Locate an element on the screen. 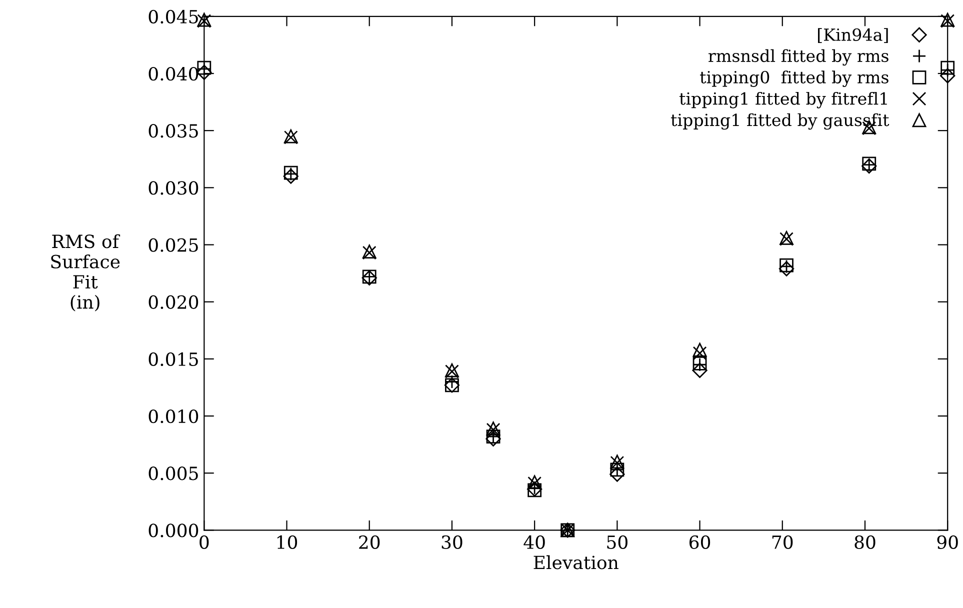 Image resolution: width=963 pixels, height=608 pixels. x-tick-label: 90 is located at coordinates (947, 542).